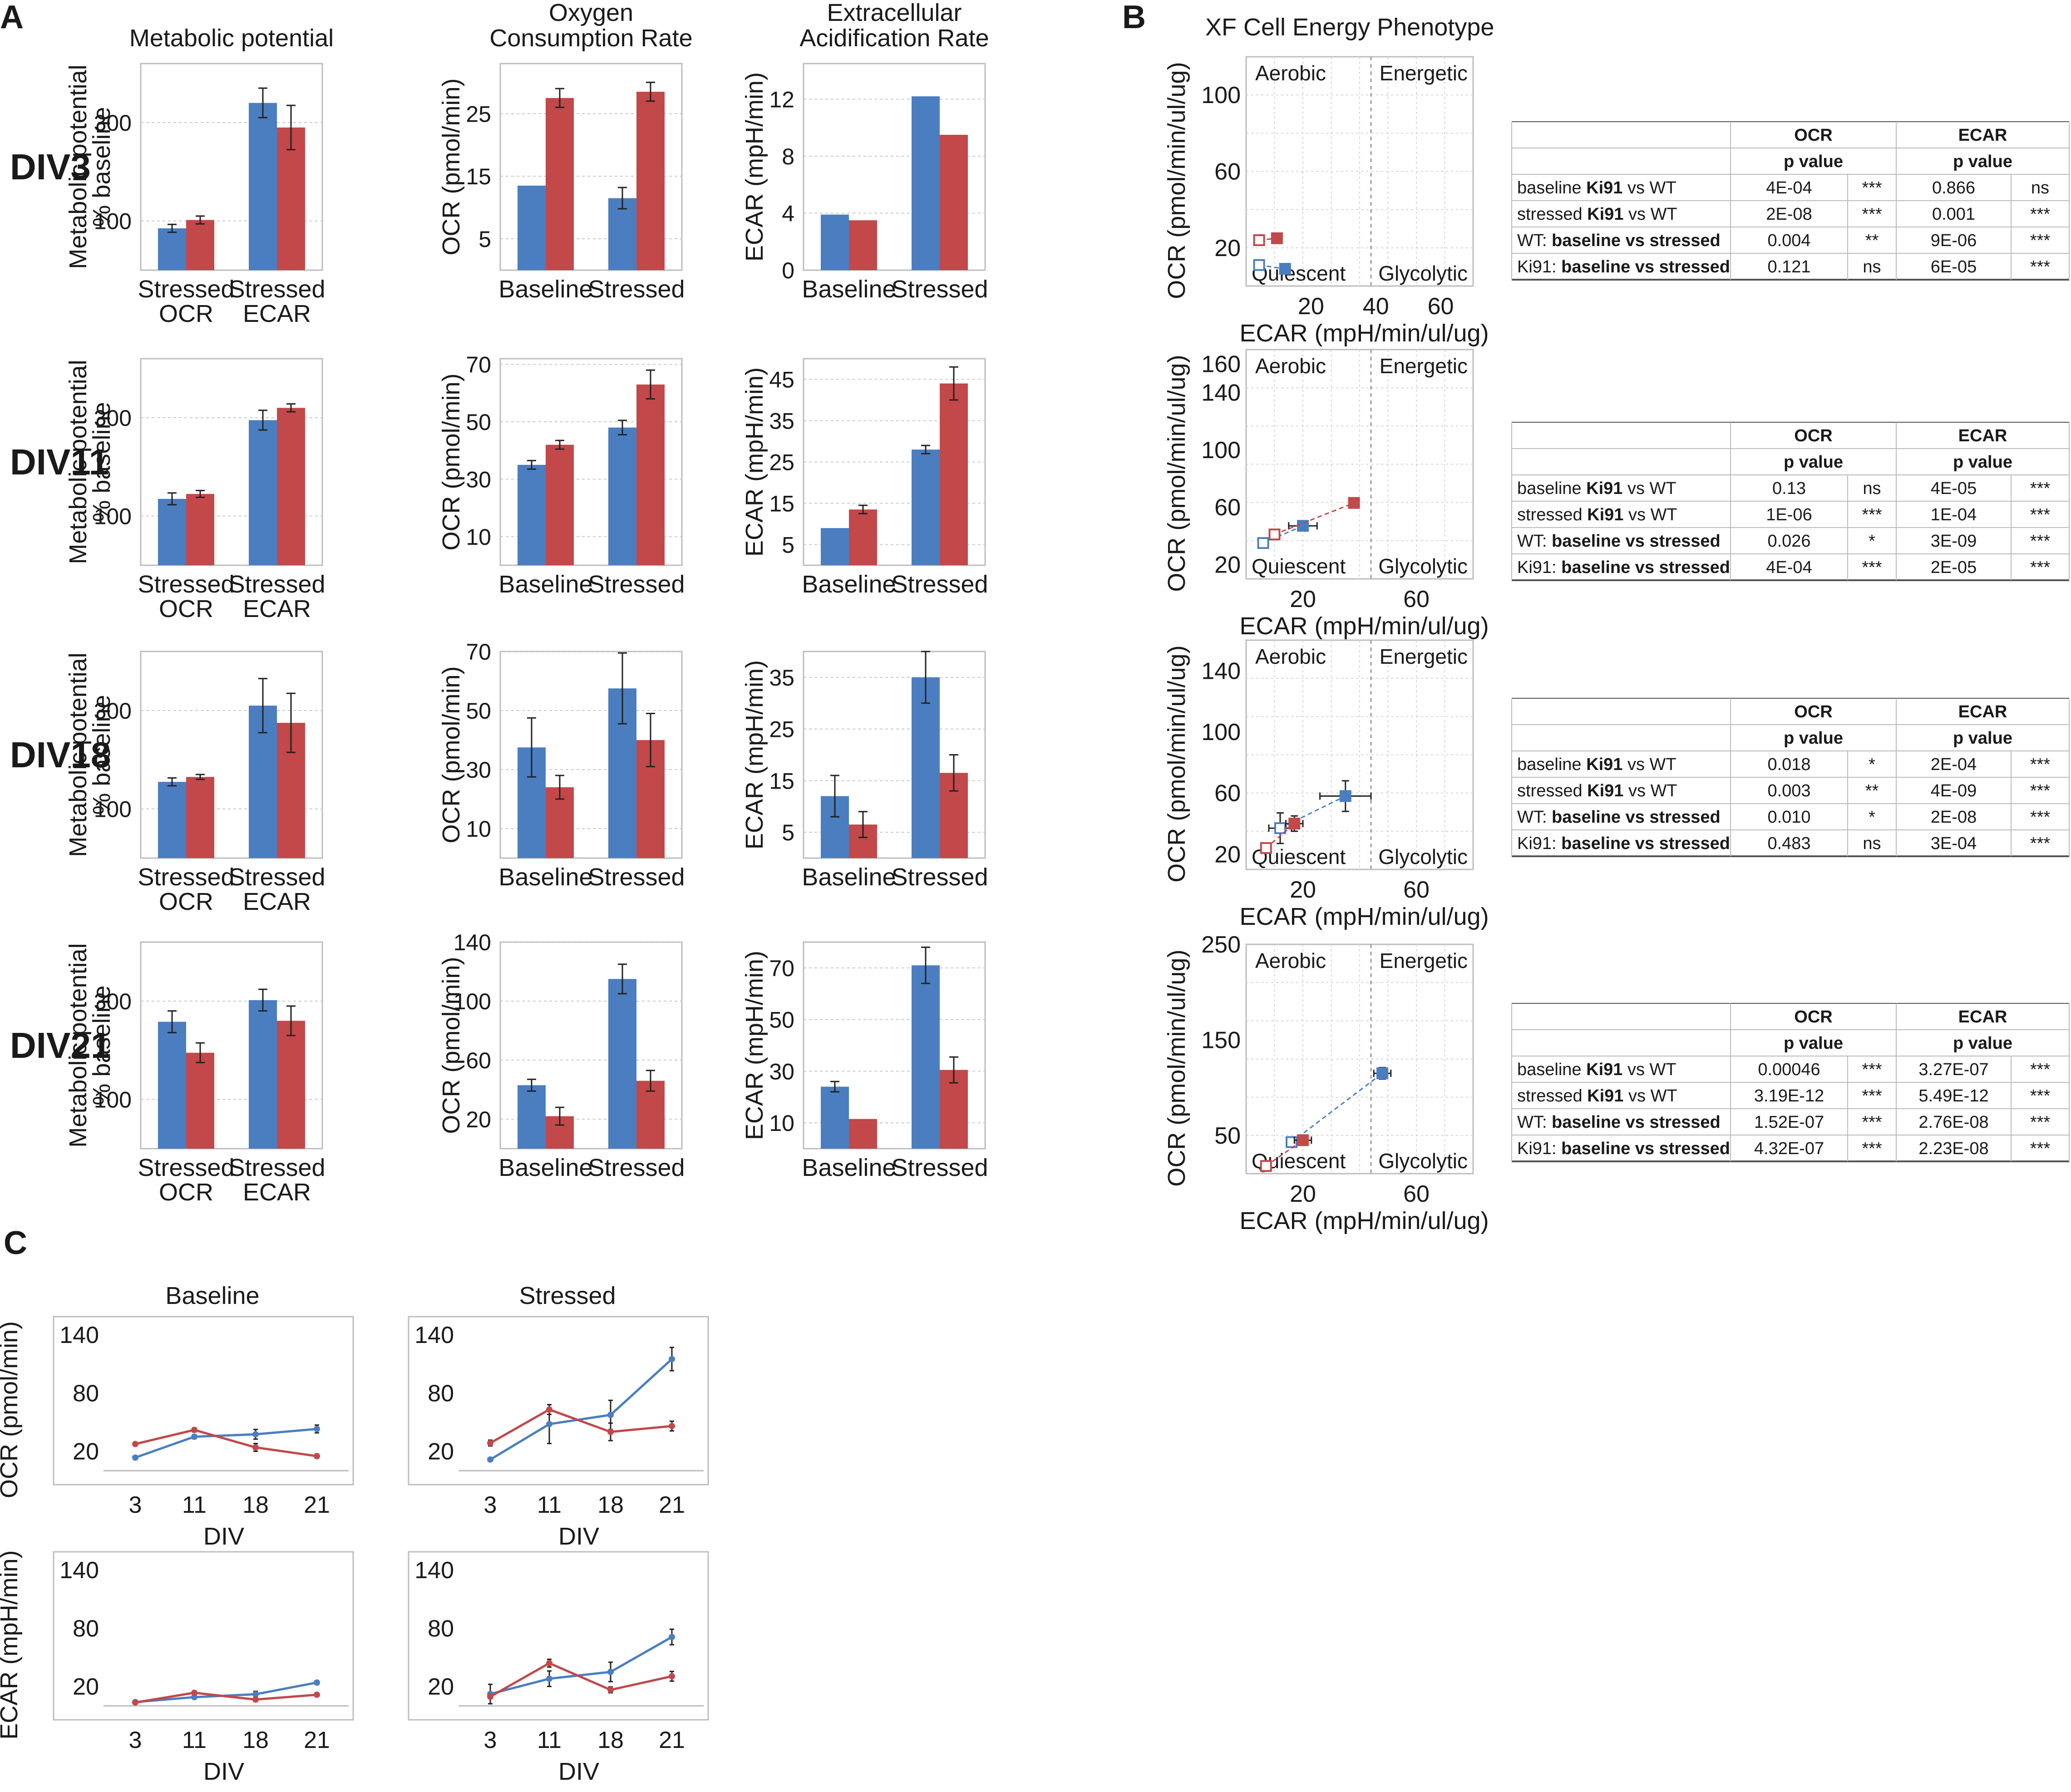 This screenshot has height=1792, width=2071. I want to click on table-row-label: baseline Ki91 vs WT, so click(1597, 489).